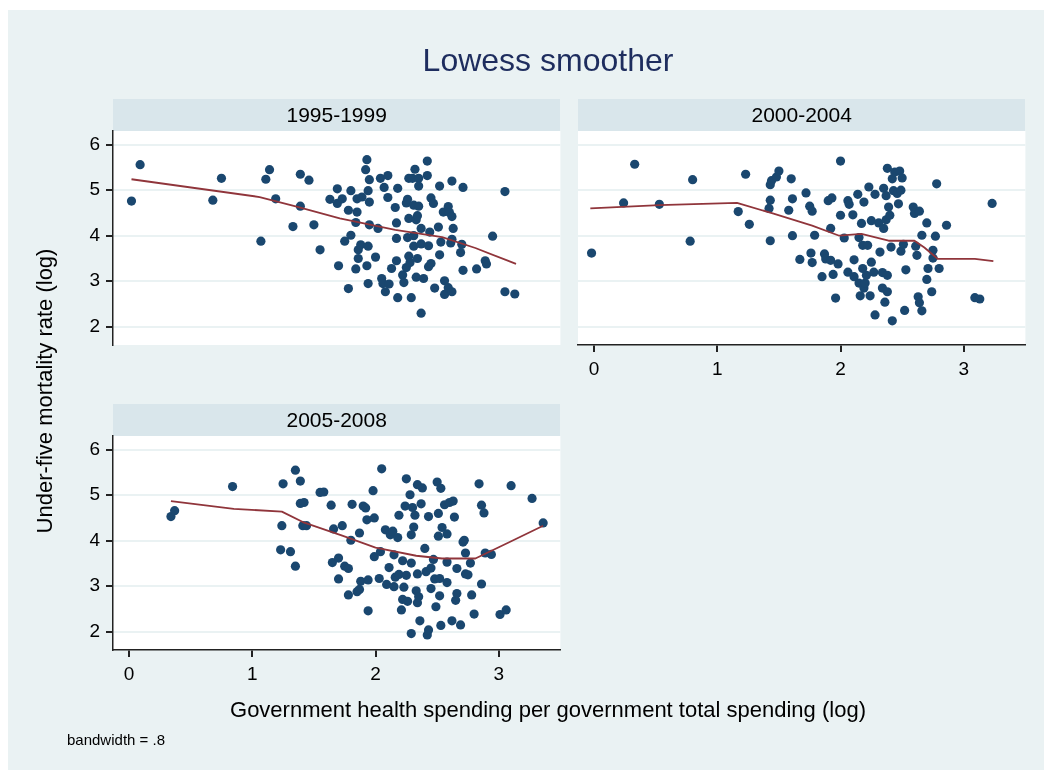  What do you see at coordinates (116, 739) in the screenshot?
I see `text: bandwidth = .8` at bounding box center [116, 739].